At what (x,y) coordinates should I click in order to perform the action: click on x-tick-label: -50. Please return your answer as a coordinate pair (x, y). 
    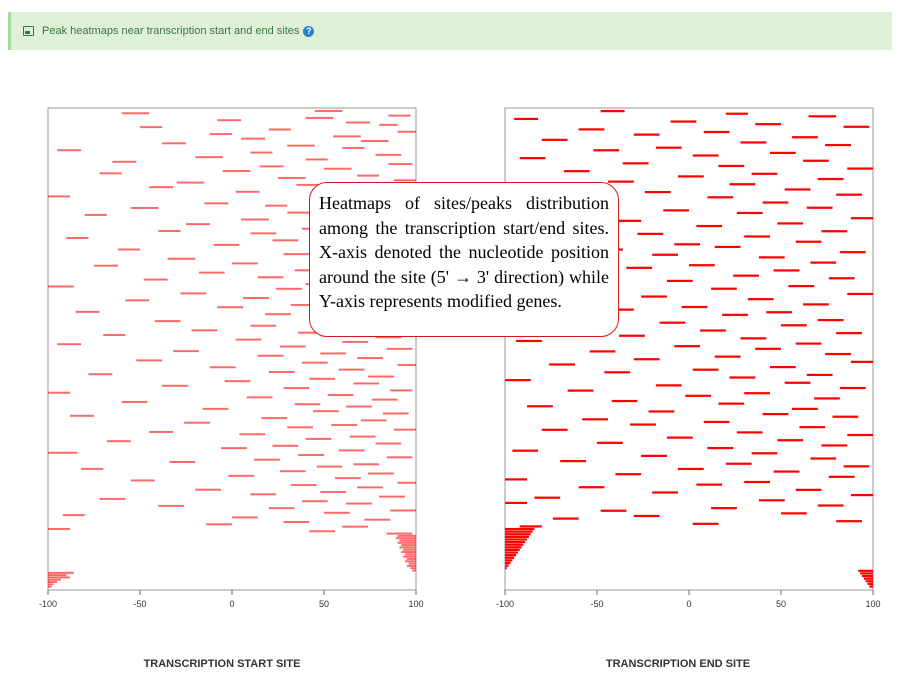
    Looking at the image, I should click on (139, 604).